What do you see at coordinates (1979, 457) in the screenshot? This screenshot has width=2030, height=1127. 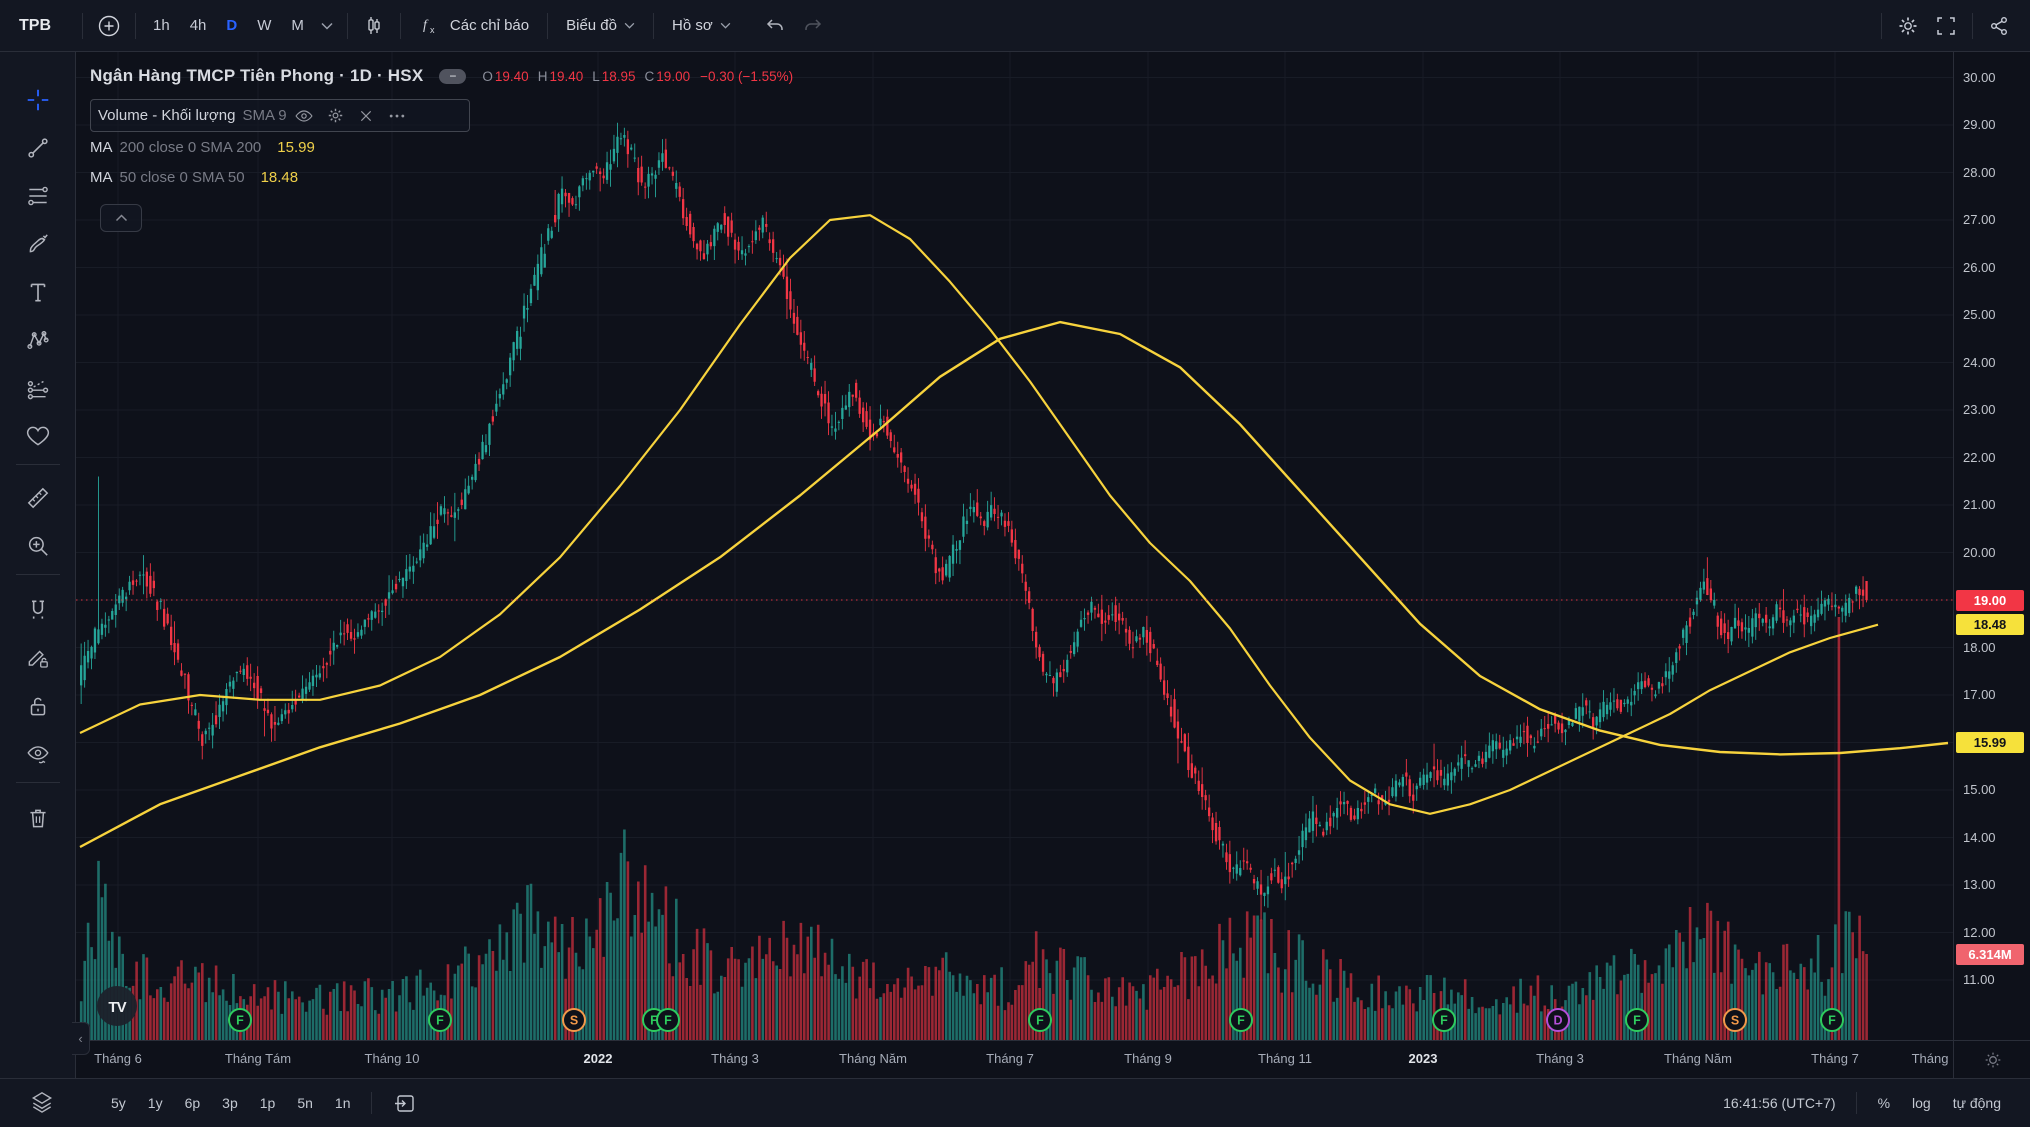 I see `price-tick-label: 22.00` at bounding box center [1979, 457].